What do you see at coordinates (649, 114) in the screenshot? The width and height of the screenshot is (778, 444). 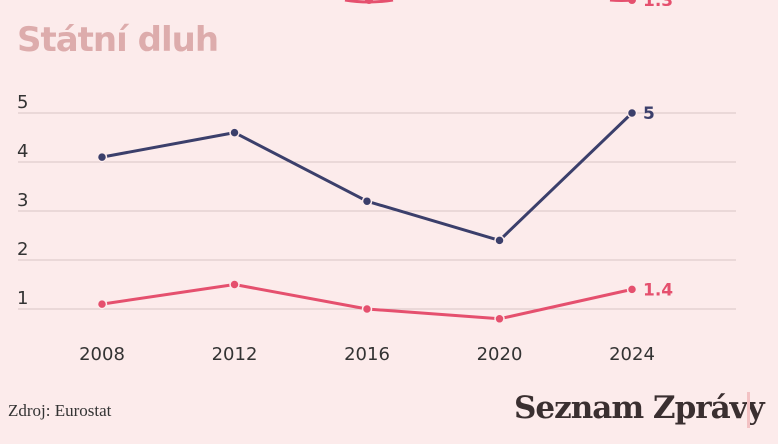 I see `end-label: 5` at bounding box center [649, 114].